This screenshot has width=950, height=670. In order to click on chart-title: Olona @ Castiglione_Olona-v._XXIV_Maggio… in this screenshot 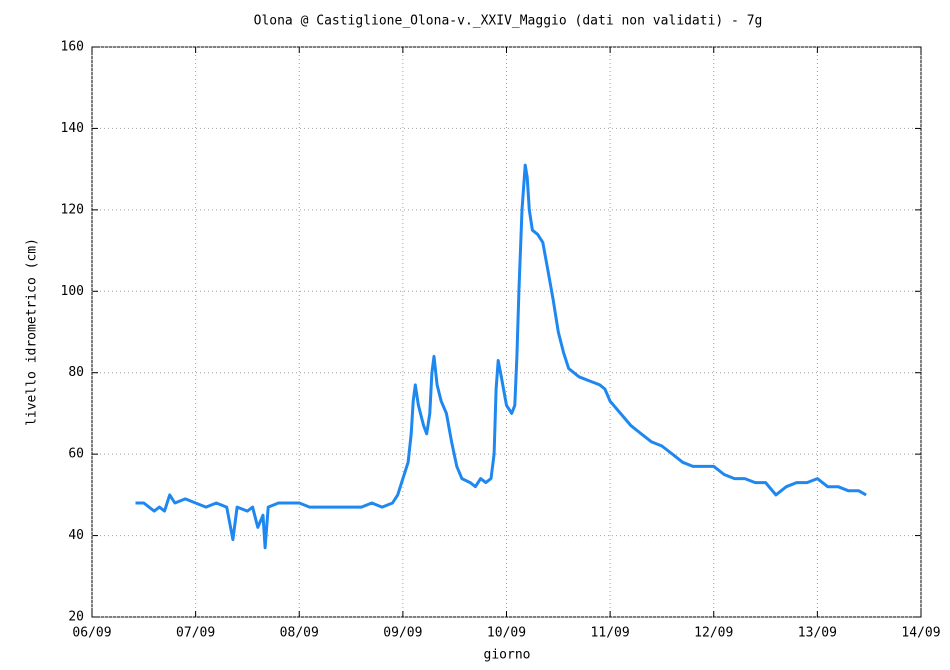, I will do `click(508, 21)`.